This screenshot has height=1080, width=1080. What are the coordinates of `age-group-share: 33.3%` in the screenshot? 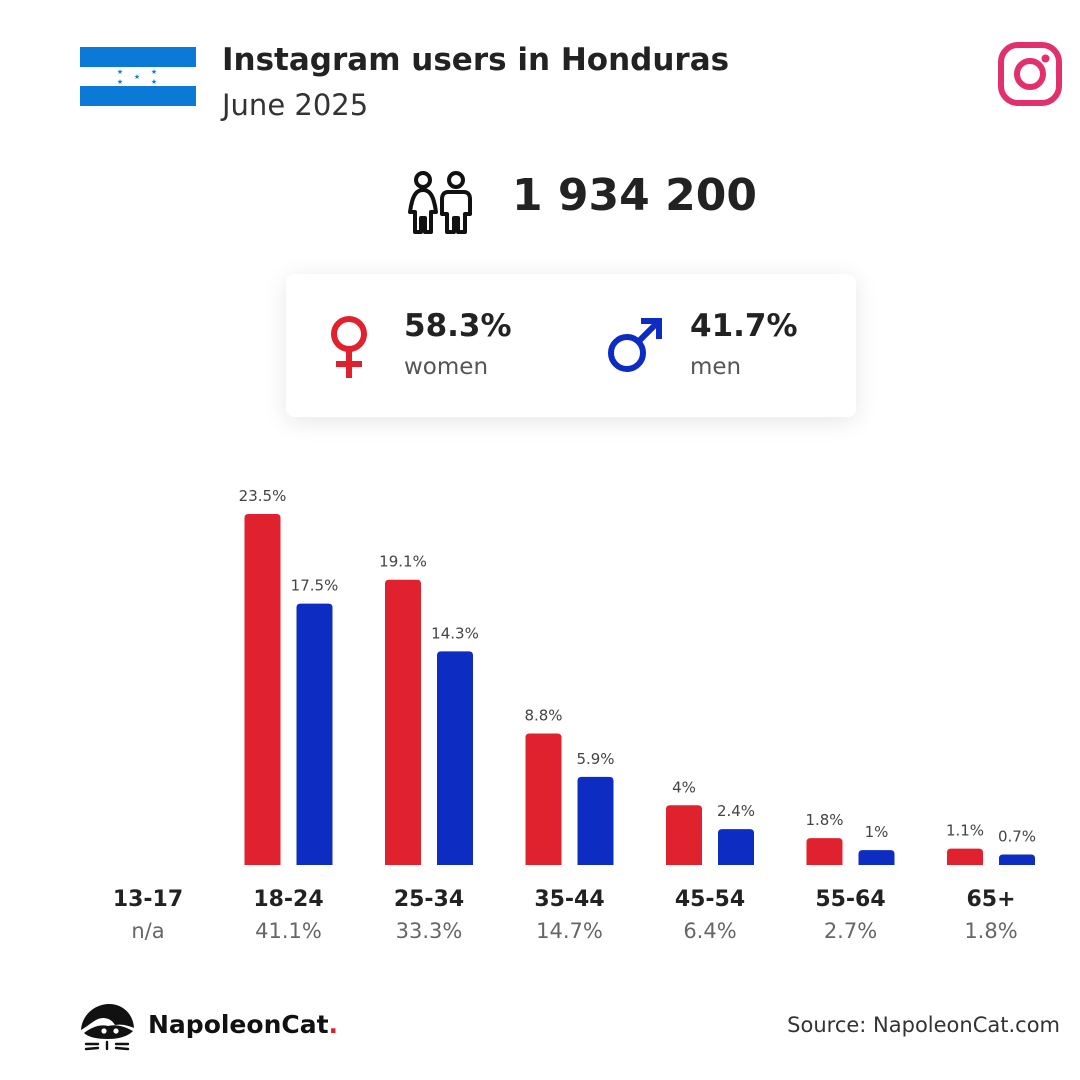 It's located at (429, 931).